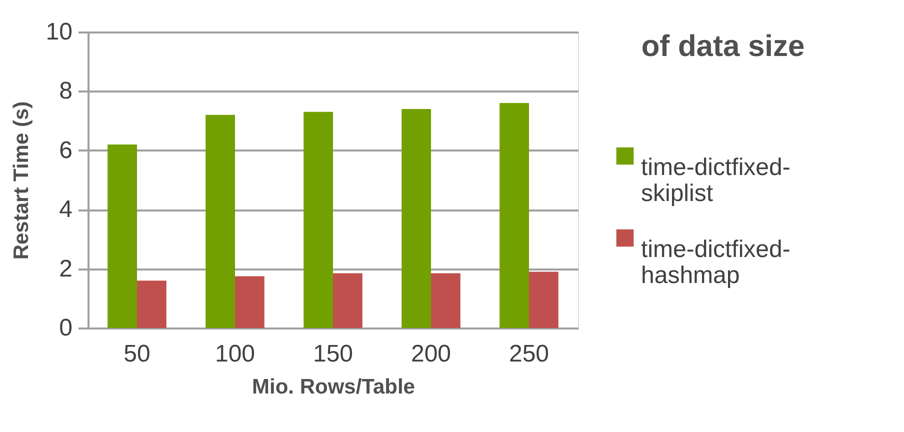 Image resolution: width=904 pixels, height=432 pixels. Describe the element at coordinates (235, 354) in the screenshot. I see `x-tick-label: 100` at that location.